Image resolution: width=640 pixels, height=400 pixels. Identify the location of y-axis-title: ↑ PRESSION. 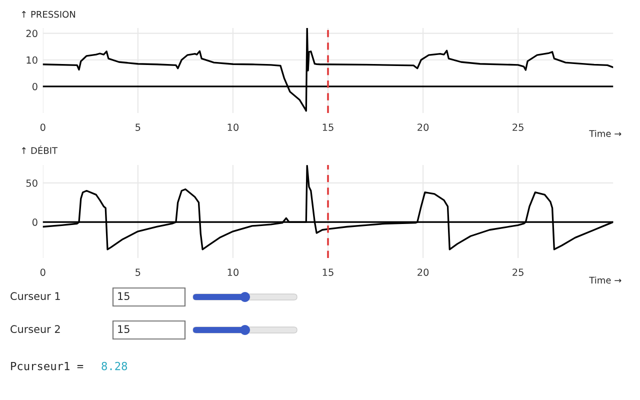
(49, 14).